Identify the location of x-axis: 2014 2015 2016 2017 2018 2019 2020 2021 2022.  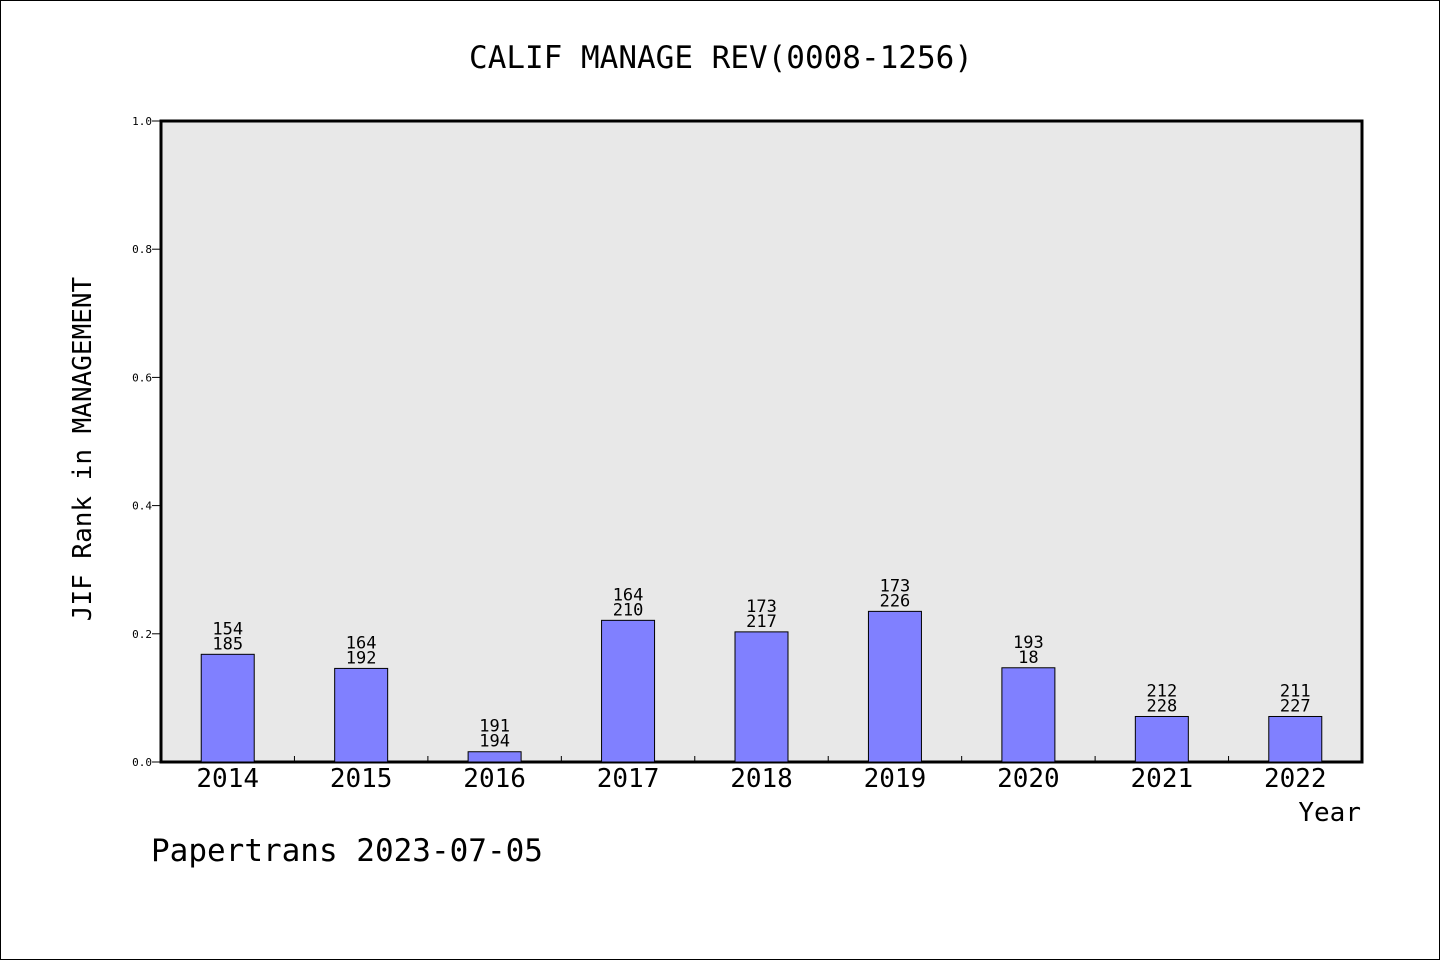
(761, 775).